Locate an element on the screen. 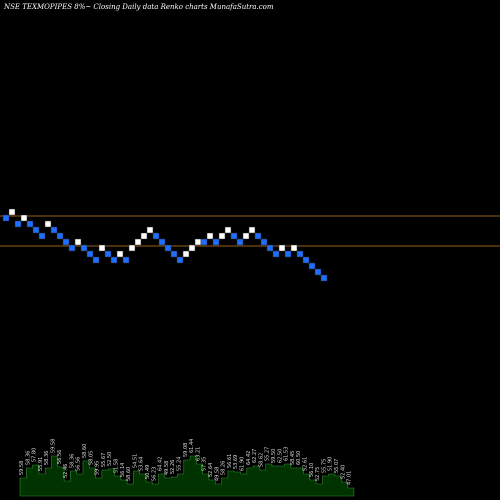 The height and width of the screenshot is (500, 500). volume-label: 56.10 is located at coordinates (312, 470).